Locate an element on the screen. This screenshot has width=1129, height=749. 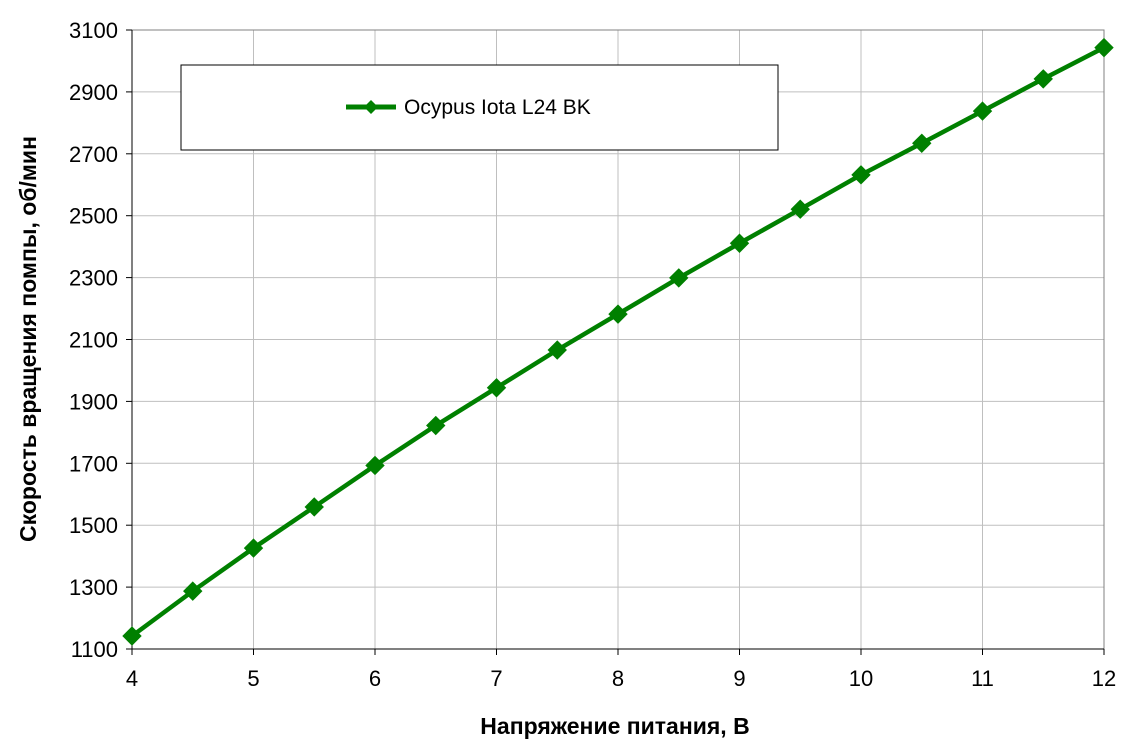
legend-box is located at coordinates (479, 107).